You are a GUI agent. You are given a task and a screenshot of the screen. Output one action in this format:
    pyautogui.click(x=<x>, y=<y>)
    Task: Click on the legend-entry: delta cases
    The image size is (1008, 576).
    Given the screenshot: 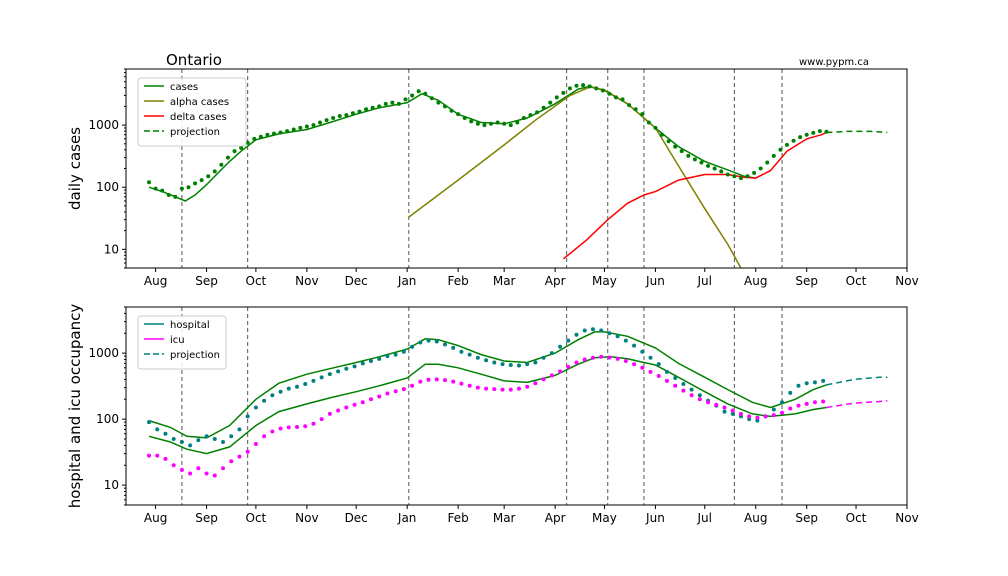 What is the action you would take?
    pyautogui.click(x=198, y=117)
    